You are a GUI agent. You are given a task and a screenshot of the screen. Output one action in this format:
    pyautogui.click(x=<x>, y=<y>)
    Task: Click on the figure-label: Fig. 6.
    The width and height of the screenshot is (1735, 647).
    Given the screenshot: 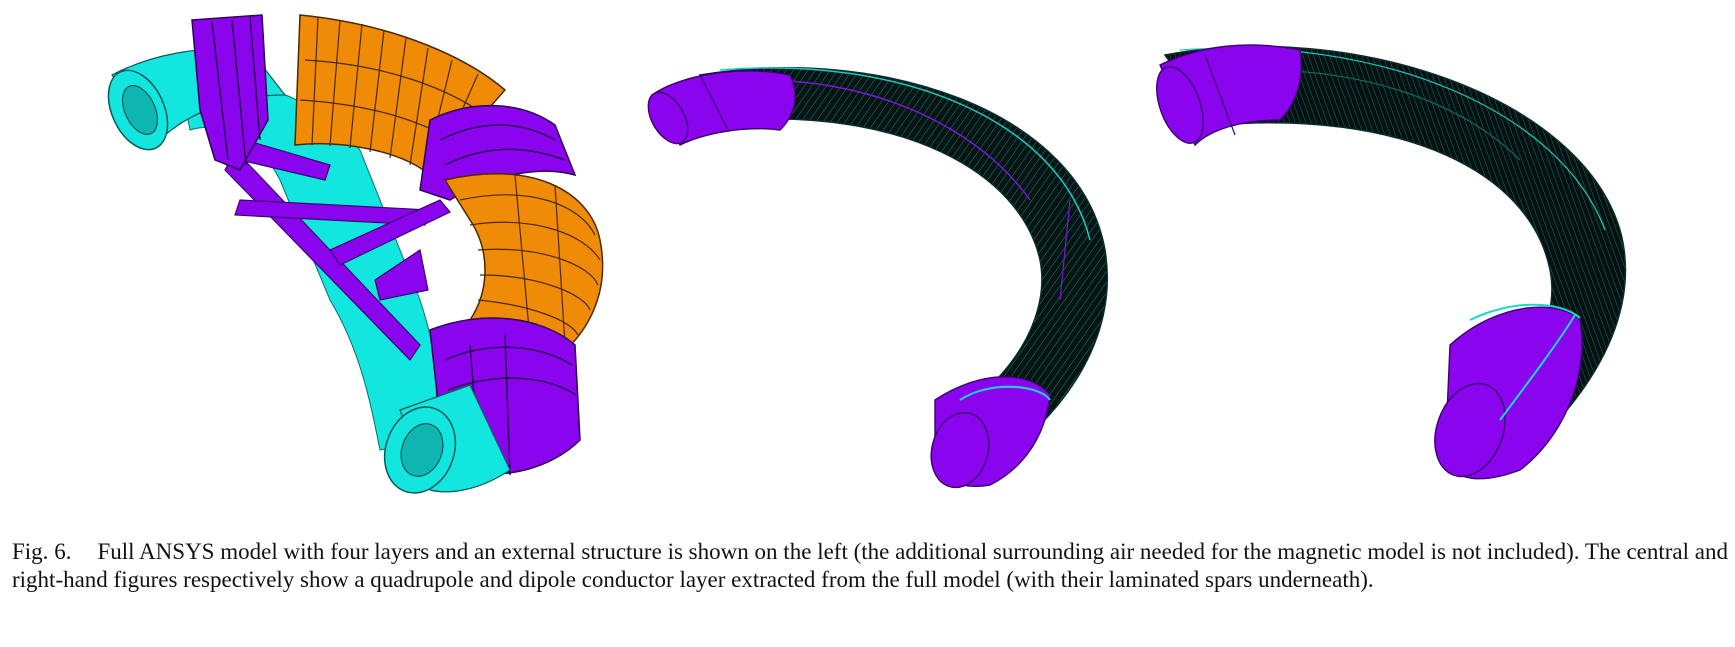 What is the action you would take?
    pyautogui.click(x=42, y=551)
    